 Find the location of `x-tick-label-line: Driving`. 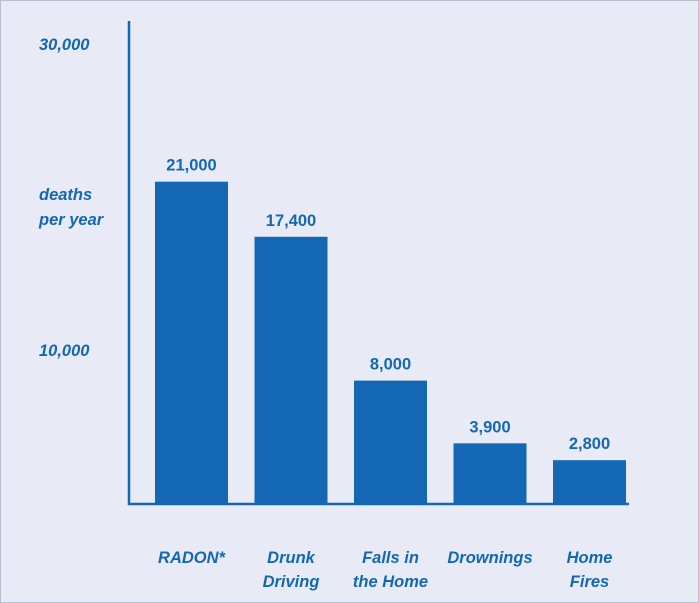

x-tick-label-line: Driving is located at coordinates (291, 582).